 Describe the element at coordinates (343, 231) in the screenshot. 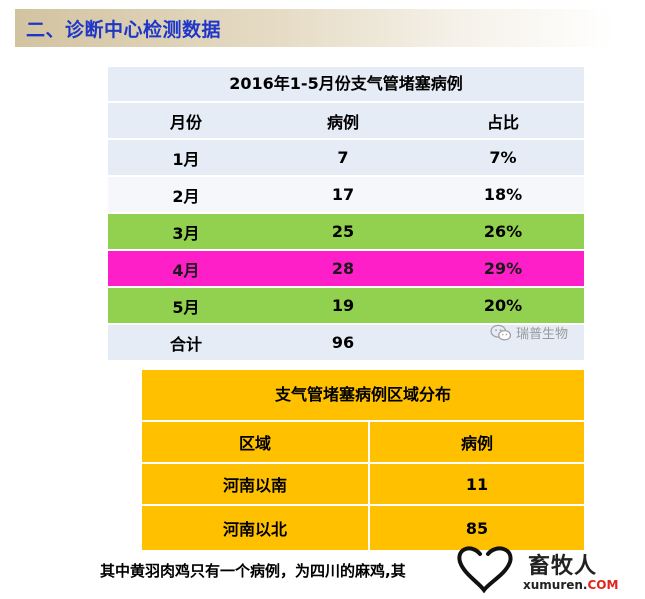

I see `cases-cell: 25` at that location.